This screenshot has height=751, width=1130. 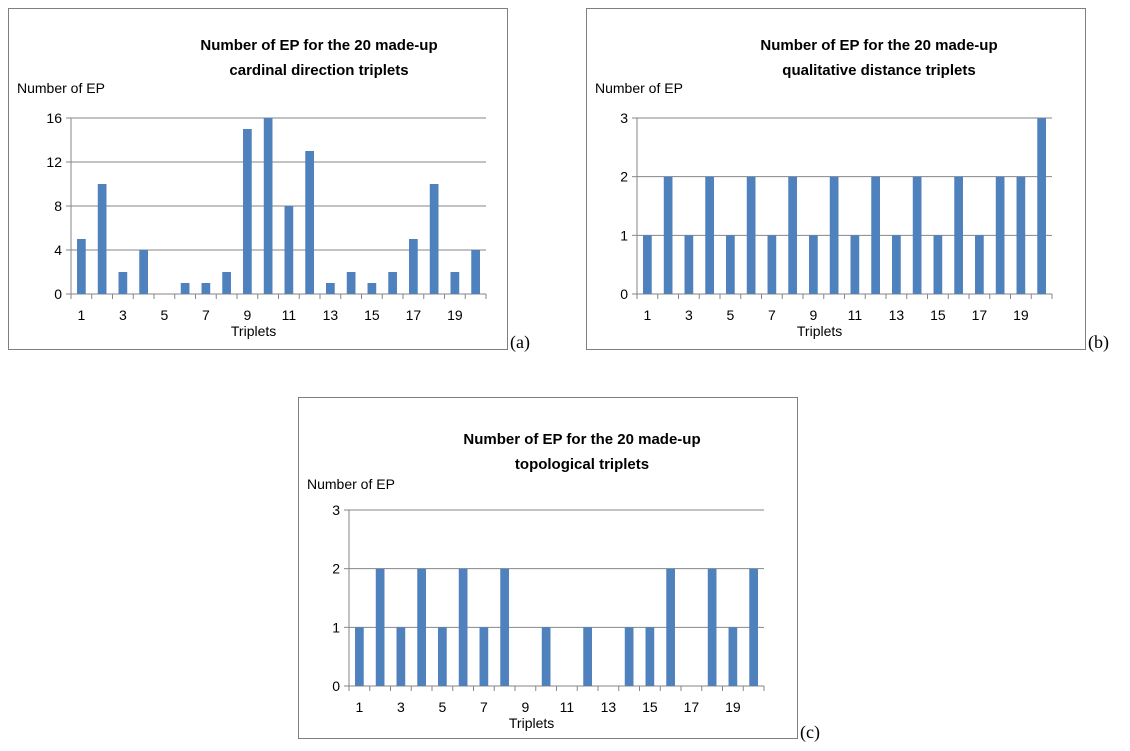 What do you see at coordinates (58, 206) in the screenshot?
I see `y-tick-label: 8` at bounding box center [58, 206].